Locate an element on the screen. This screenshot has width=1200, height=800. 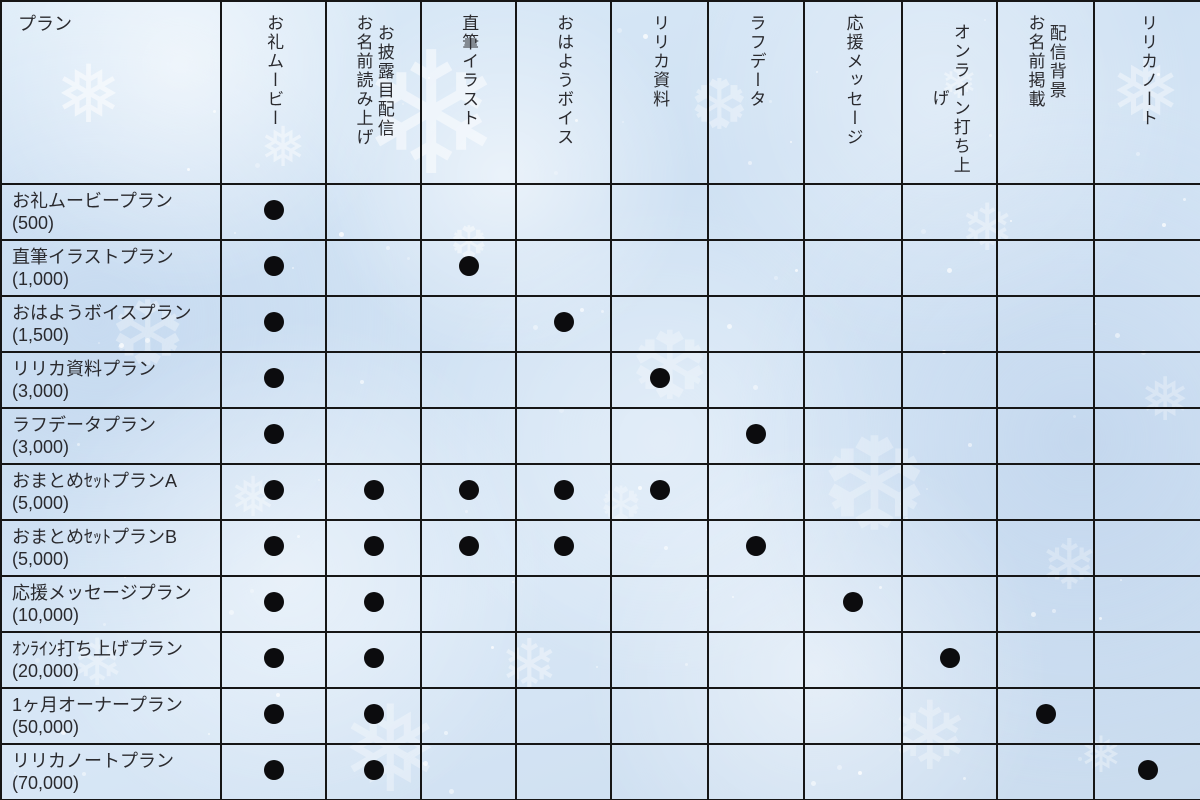
plan-label-cell: 1ヶ月オーナープラン (50,000) is located at coordinates (111, 716).